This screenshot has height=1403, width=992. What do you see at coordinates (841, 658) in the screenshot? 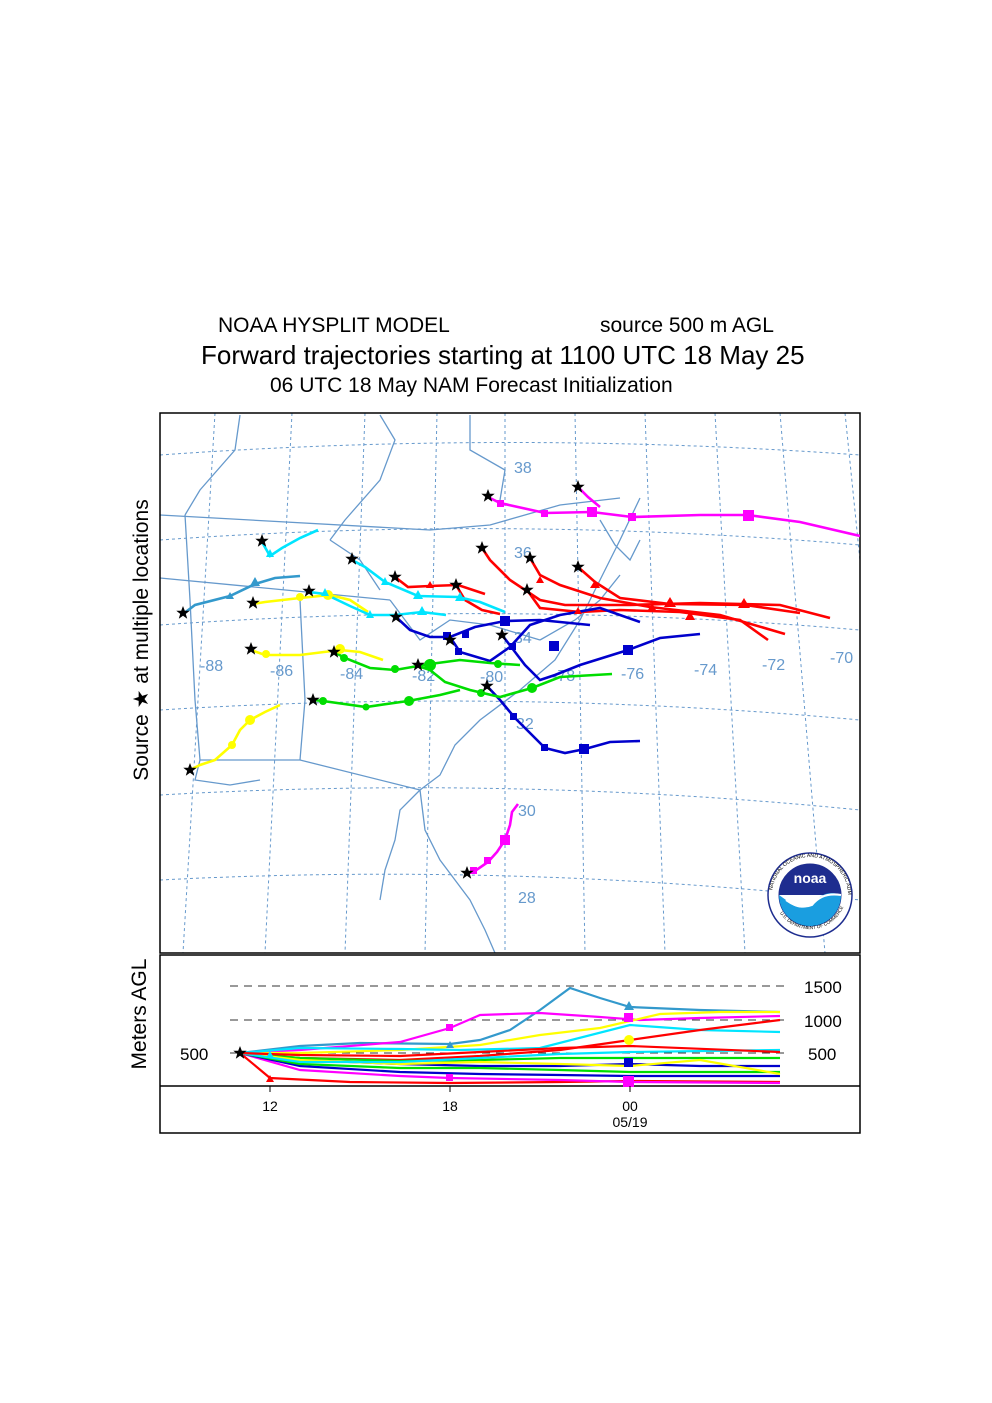
I see `lon-label: -70` at bounding box center [841, 658].